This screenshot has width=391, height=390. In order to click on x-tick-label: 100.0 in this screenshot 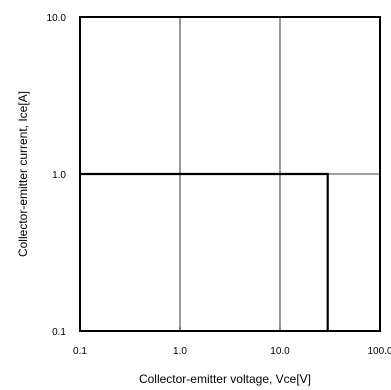, I will do `click(379, 351)`.